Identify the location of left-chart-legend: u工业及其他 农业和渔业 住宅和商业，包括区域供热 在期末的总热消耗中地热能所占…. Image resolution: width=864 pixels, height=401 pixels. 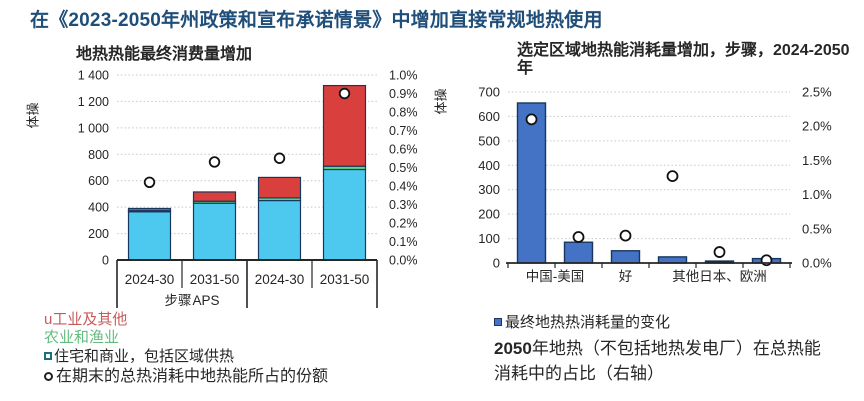
(186, 348).